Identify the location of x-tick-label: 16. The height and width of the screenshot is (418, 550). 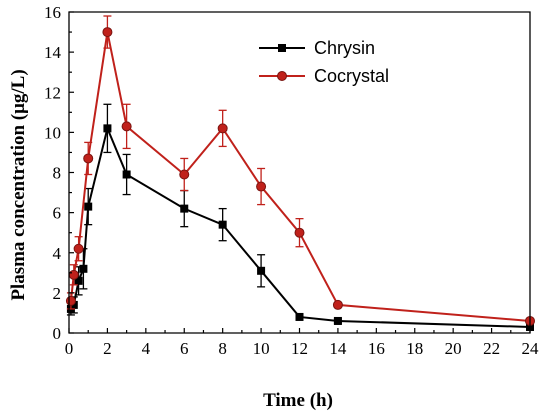
(376, 348).